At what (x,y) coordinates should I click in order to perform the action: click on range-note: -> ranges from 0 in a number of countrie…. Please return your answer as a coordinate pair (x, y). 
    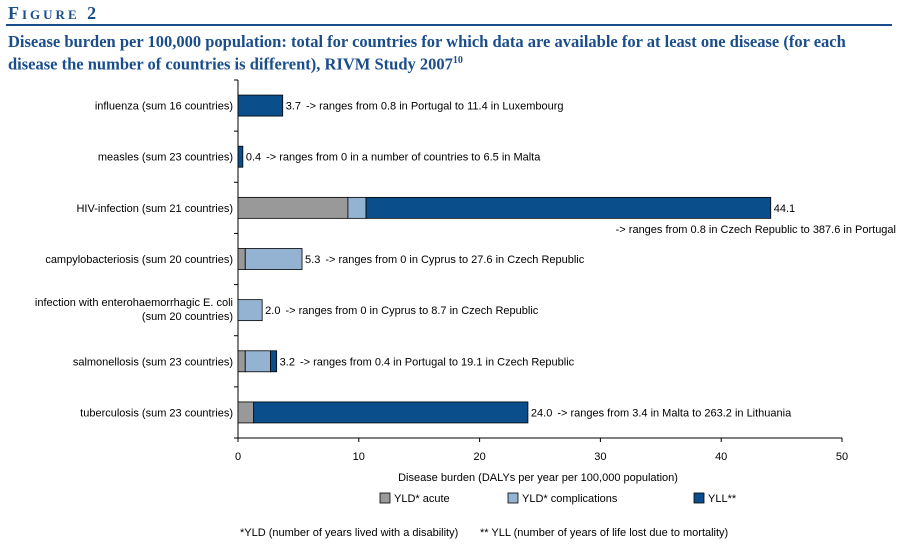
    Looking at the image, I should click on (403, 158).